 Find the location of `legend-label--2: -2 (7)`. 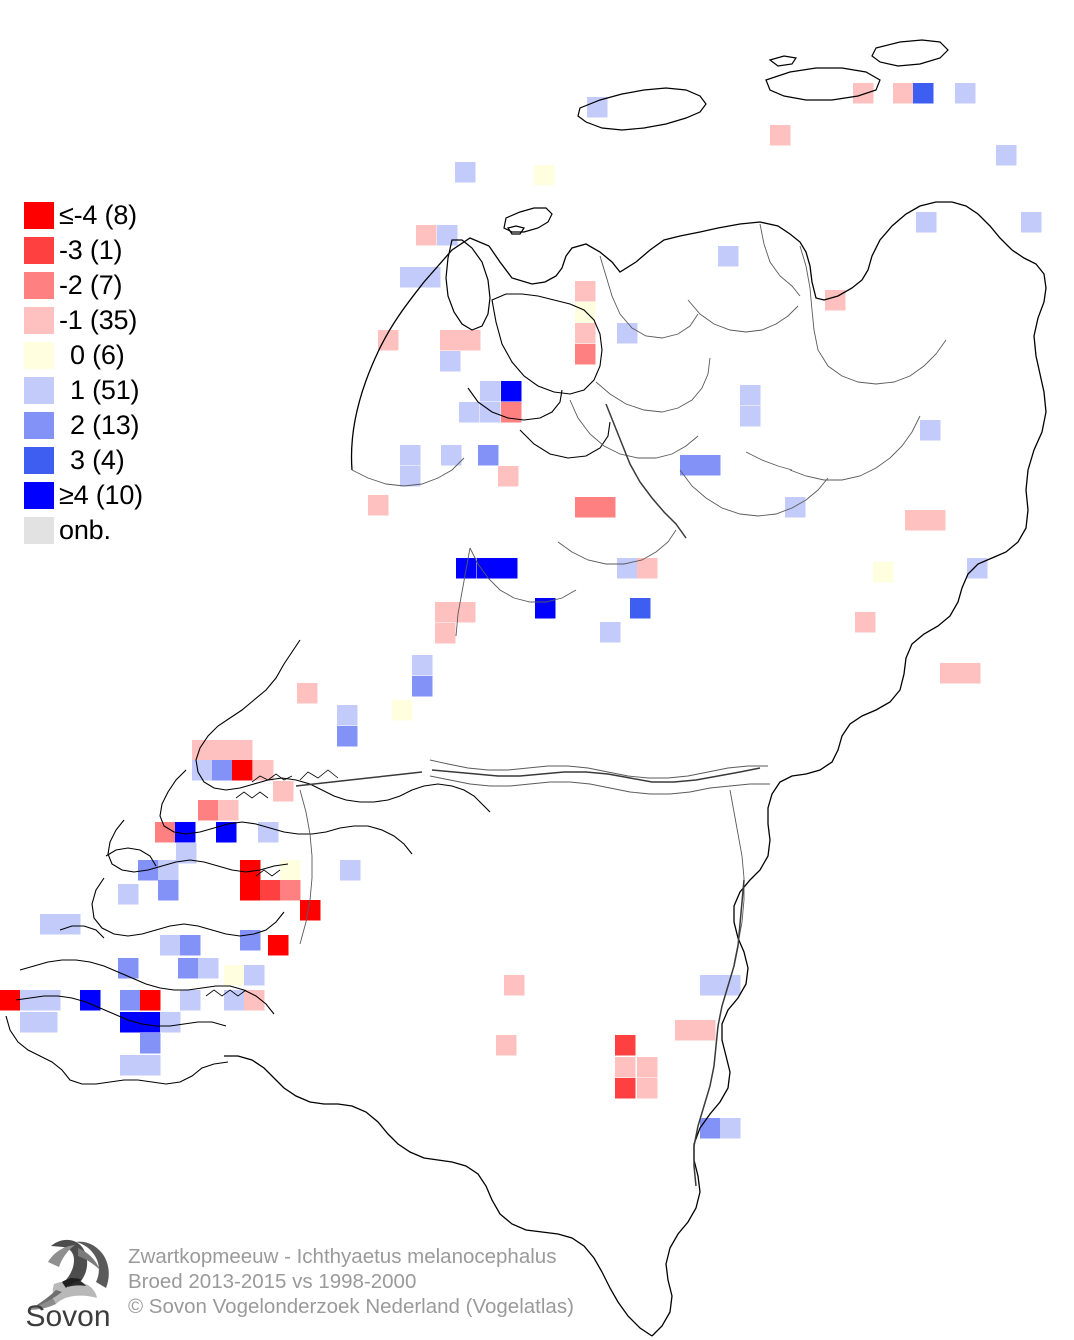

legend-label--2: -2 (7) is located at coordinates (91, 285).